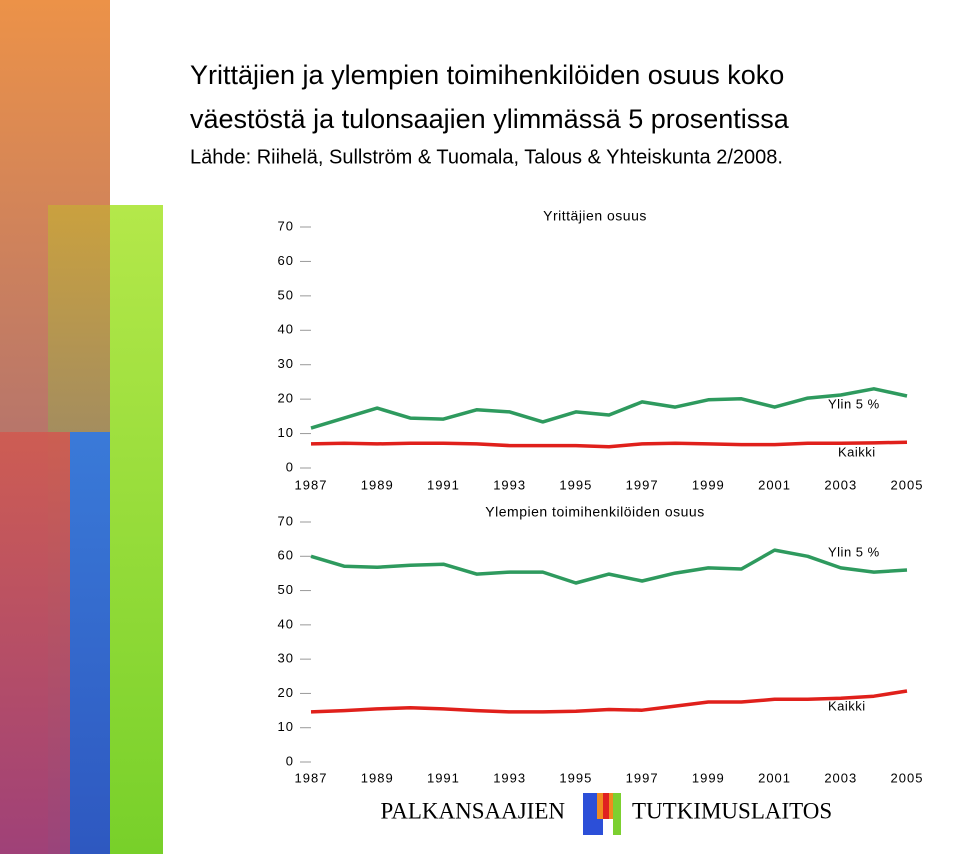 Image resolution: width=960 pixels, height=854 pixels. I want to click on footer-right: TUTKIMUSLAITOS, so click(732, 810).